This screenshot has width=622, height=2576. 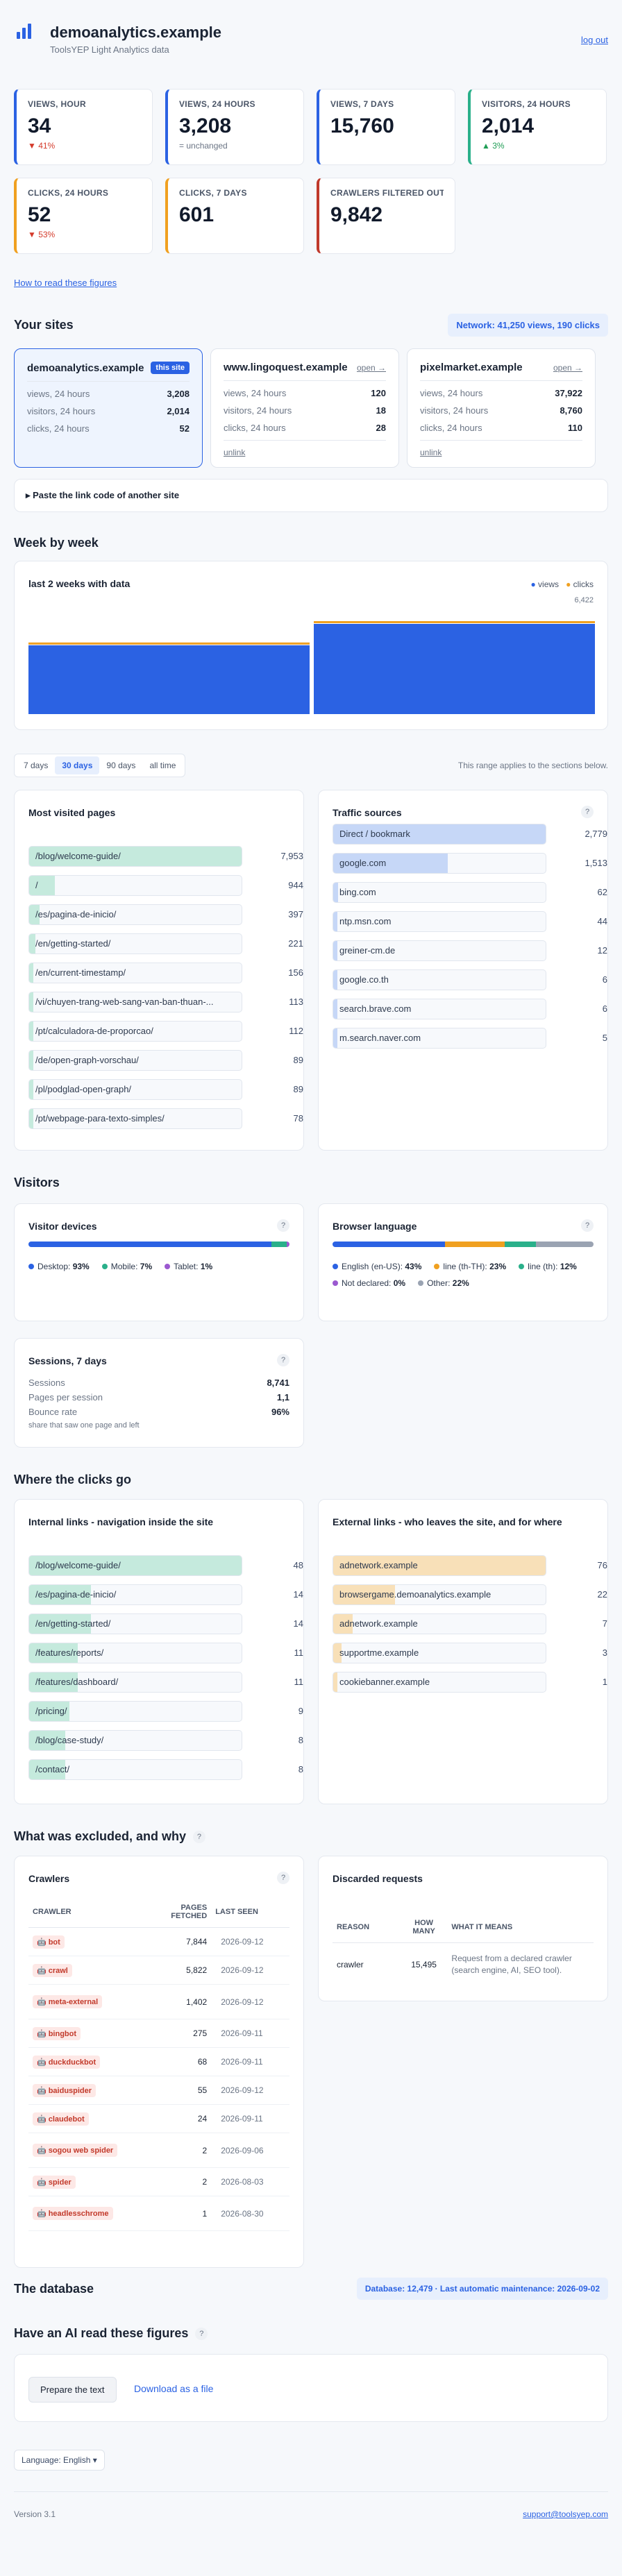 I want to click on how-to-read-link: How to read these figures, so click(x=65, y=283).